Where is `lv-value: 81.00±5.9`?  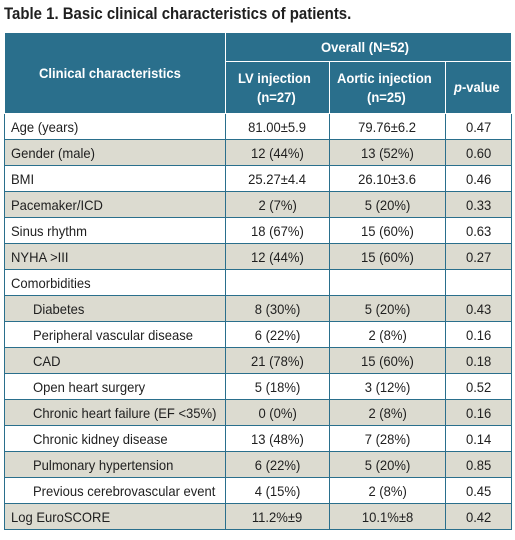
lv-value: 81.00±5.9 is located at coordinates (277, 126).